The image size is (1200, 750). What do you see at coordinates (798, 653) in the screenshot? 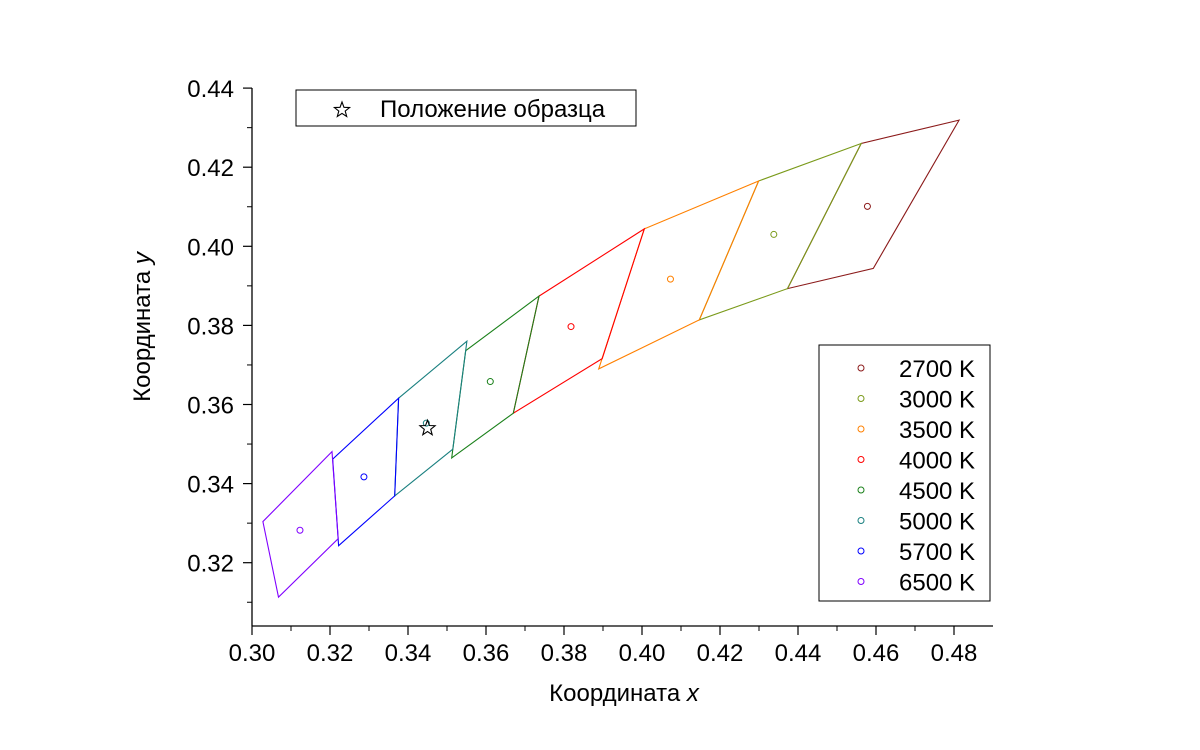
I see `x-tick-label: 0.44` at bounding box center [798, 653].